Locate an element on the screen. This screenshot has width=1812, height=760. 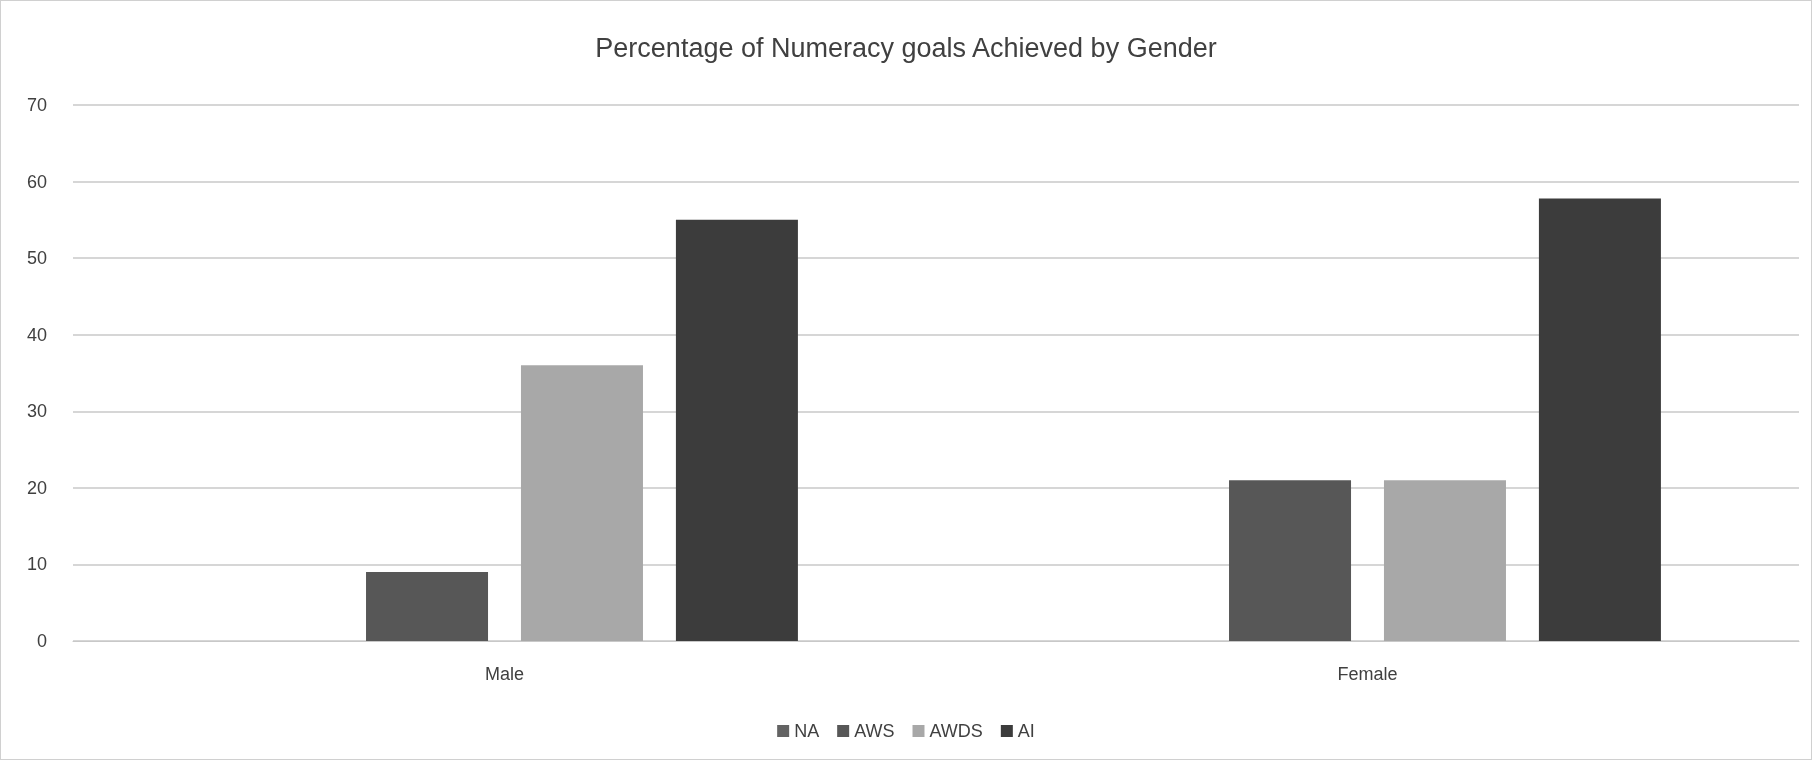
legend-label: NA is located at coordinates (807, 731).